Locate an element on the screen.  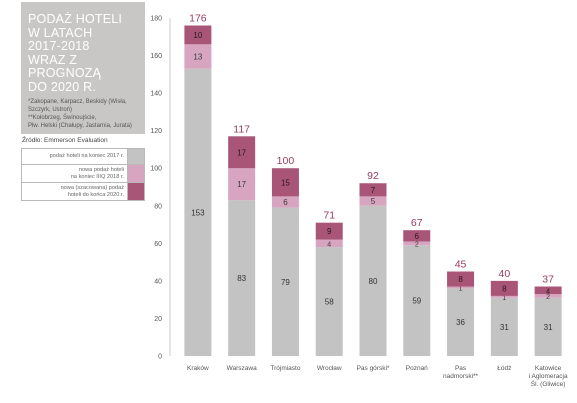
bar-total-label: 117 is located at coordinates (241, 129).